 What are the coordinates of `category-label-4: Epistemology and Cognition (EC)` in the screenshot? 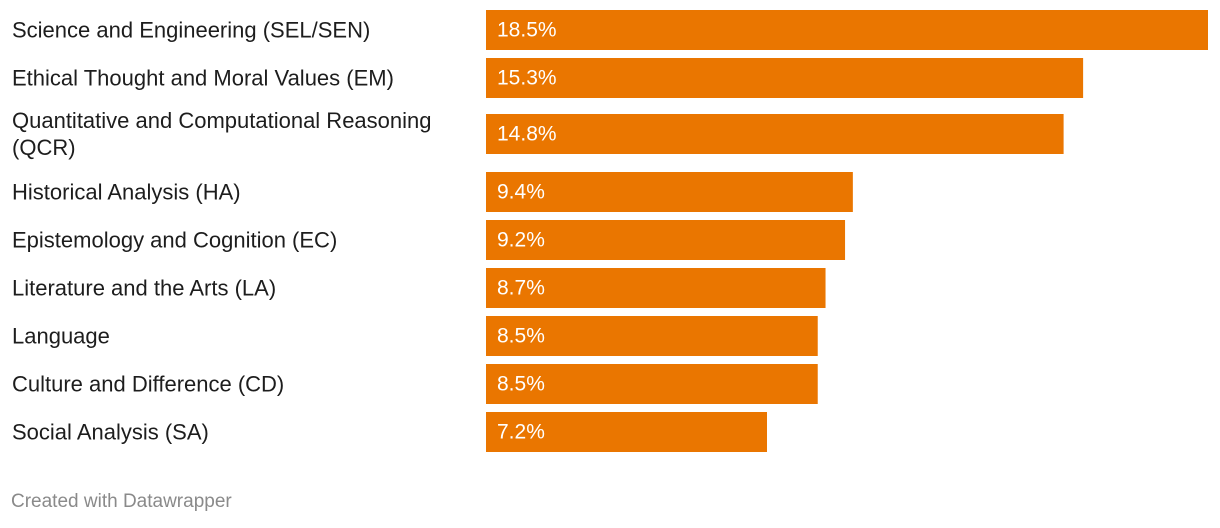 It's located at (174, 240).